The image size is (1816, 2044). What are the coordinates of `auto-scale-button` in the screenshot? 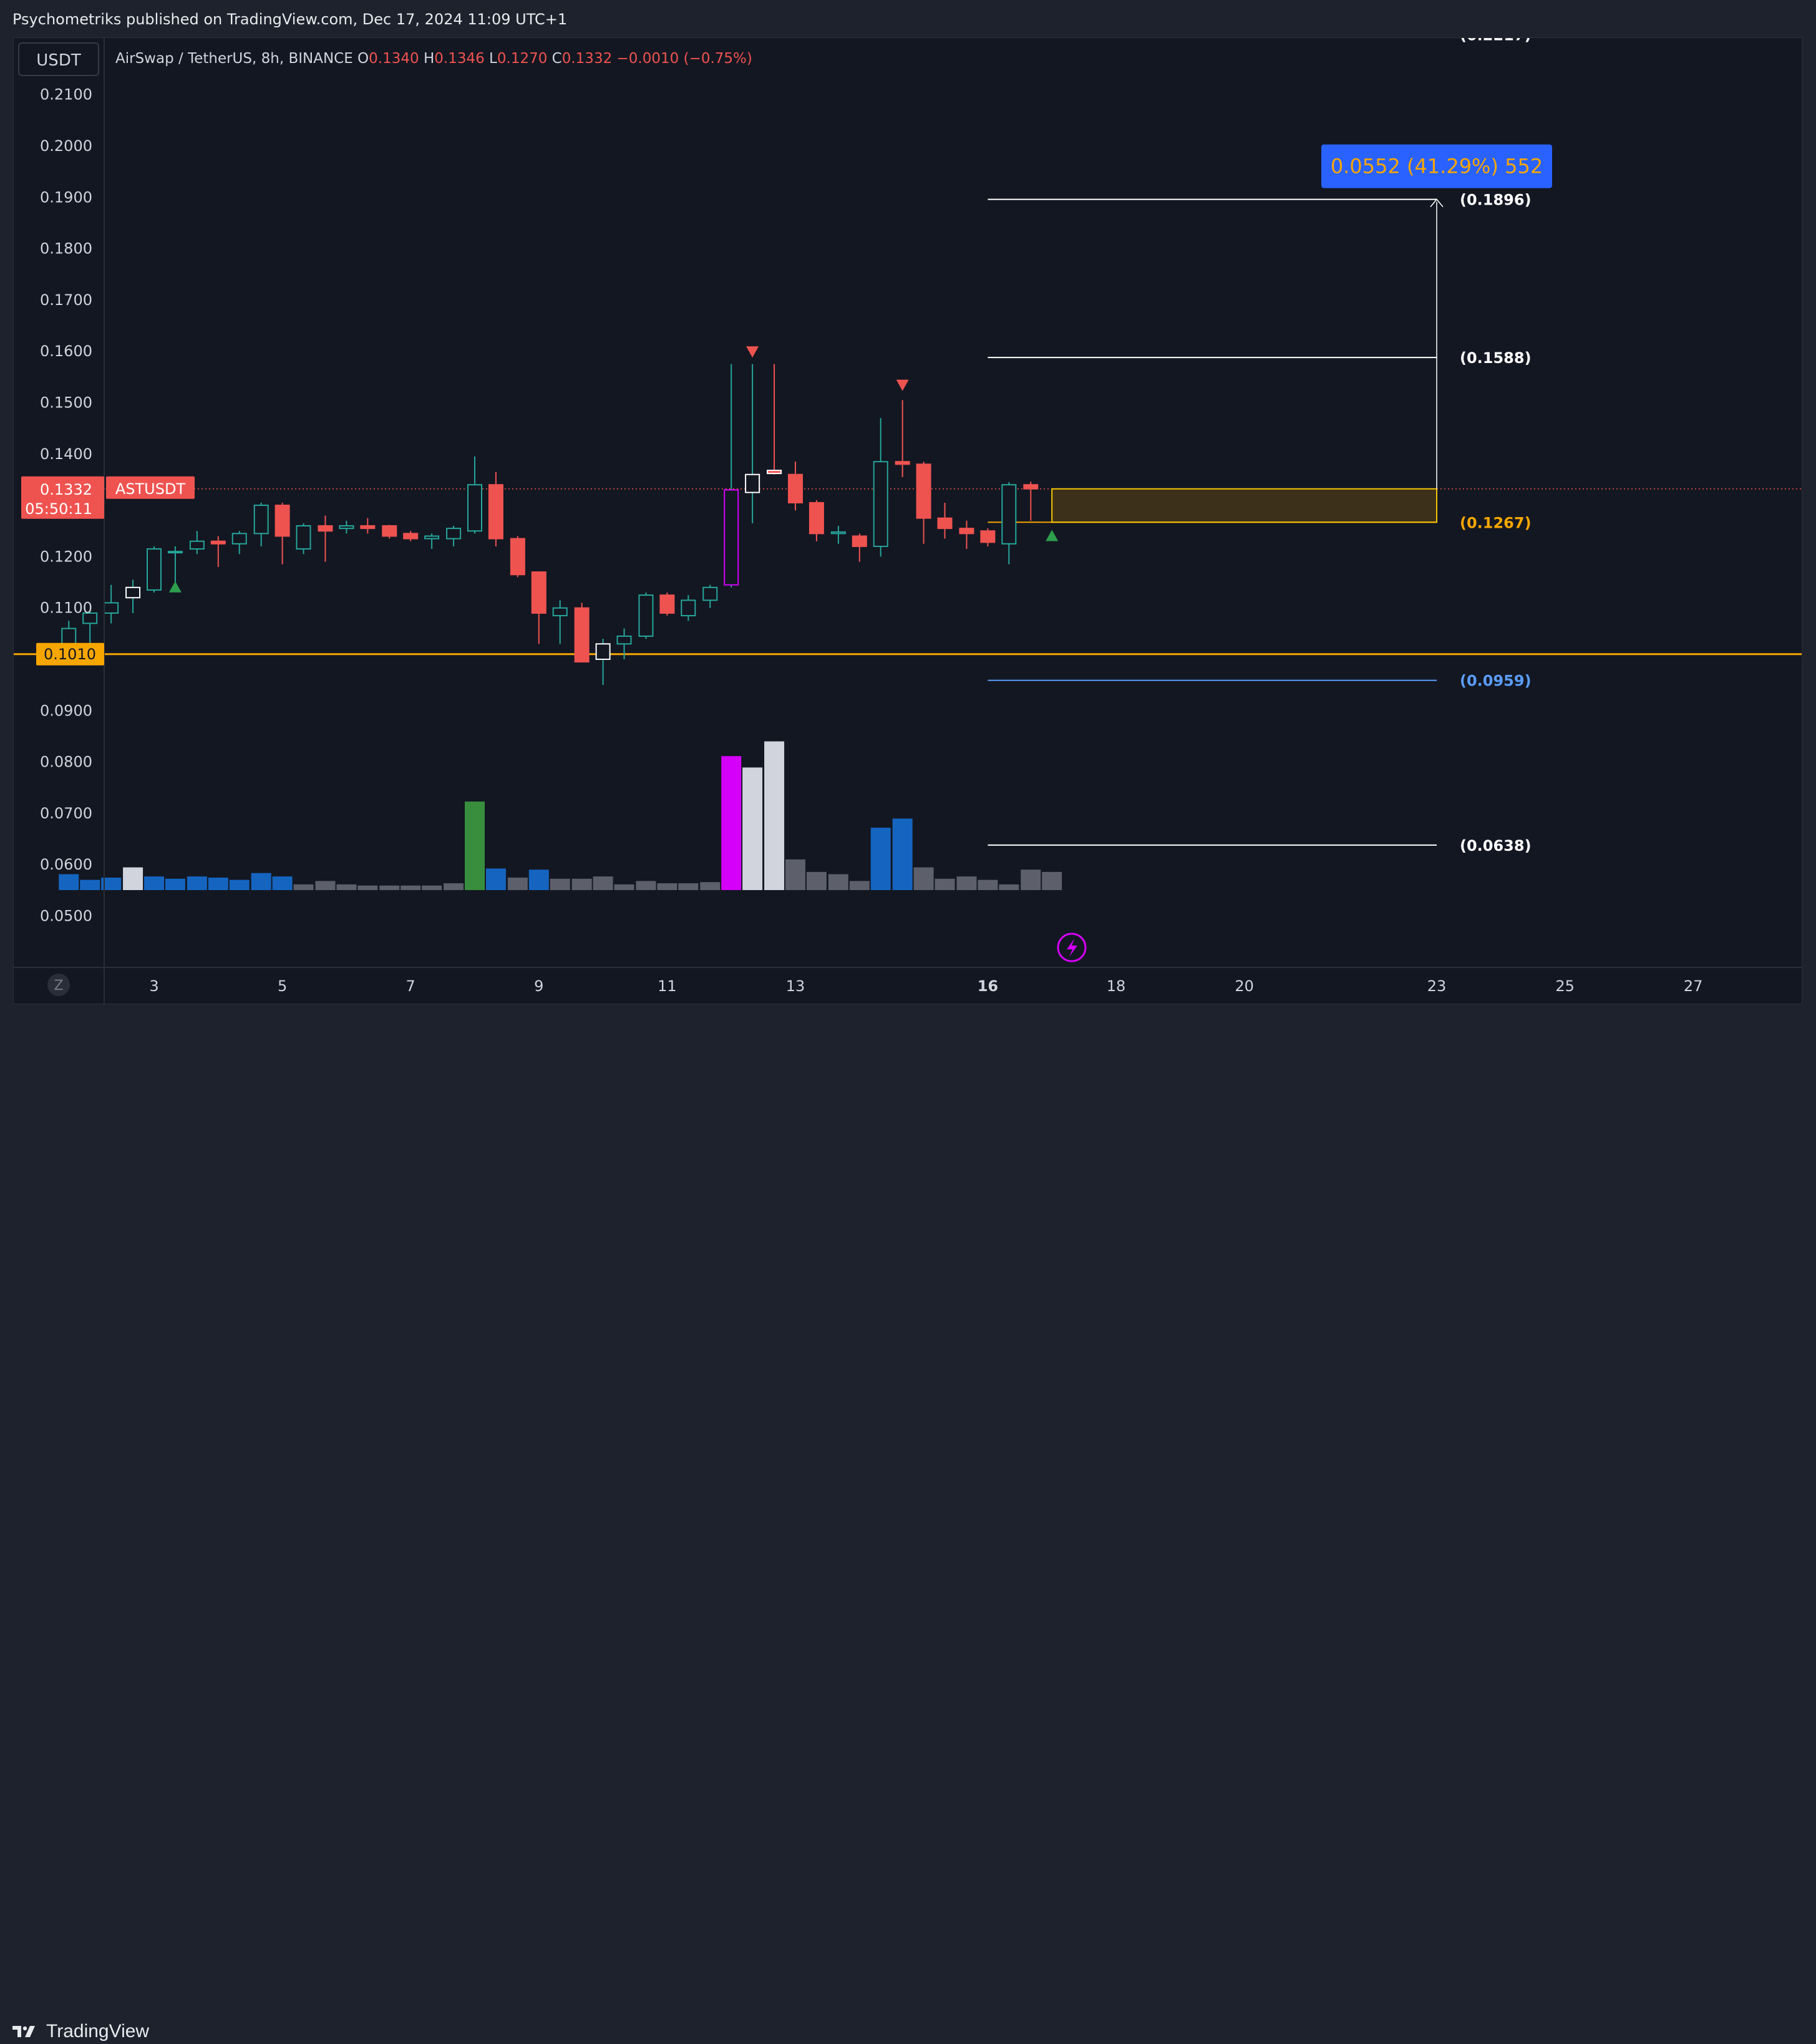 It's located at (58, 985).